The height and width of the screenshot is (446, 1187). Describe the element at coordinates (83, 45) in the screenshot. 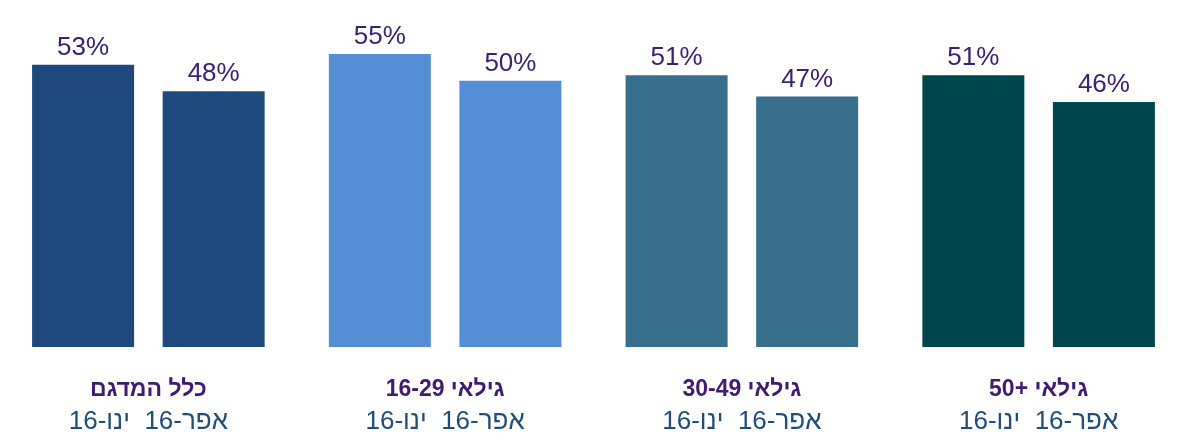

I see `data-label: 53%` at that location.